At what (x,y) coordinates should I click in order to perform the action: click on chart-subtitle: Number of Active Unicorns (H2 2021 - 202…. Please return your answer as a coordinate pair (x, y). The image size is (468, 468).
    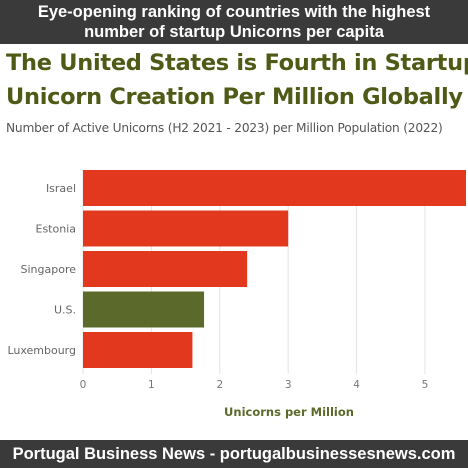
    Looking at the image, I should click on (224, 128).